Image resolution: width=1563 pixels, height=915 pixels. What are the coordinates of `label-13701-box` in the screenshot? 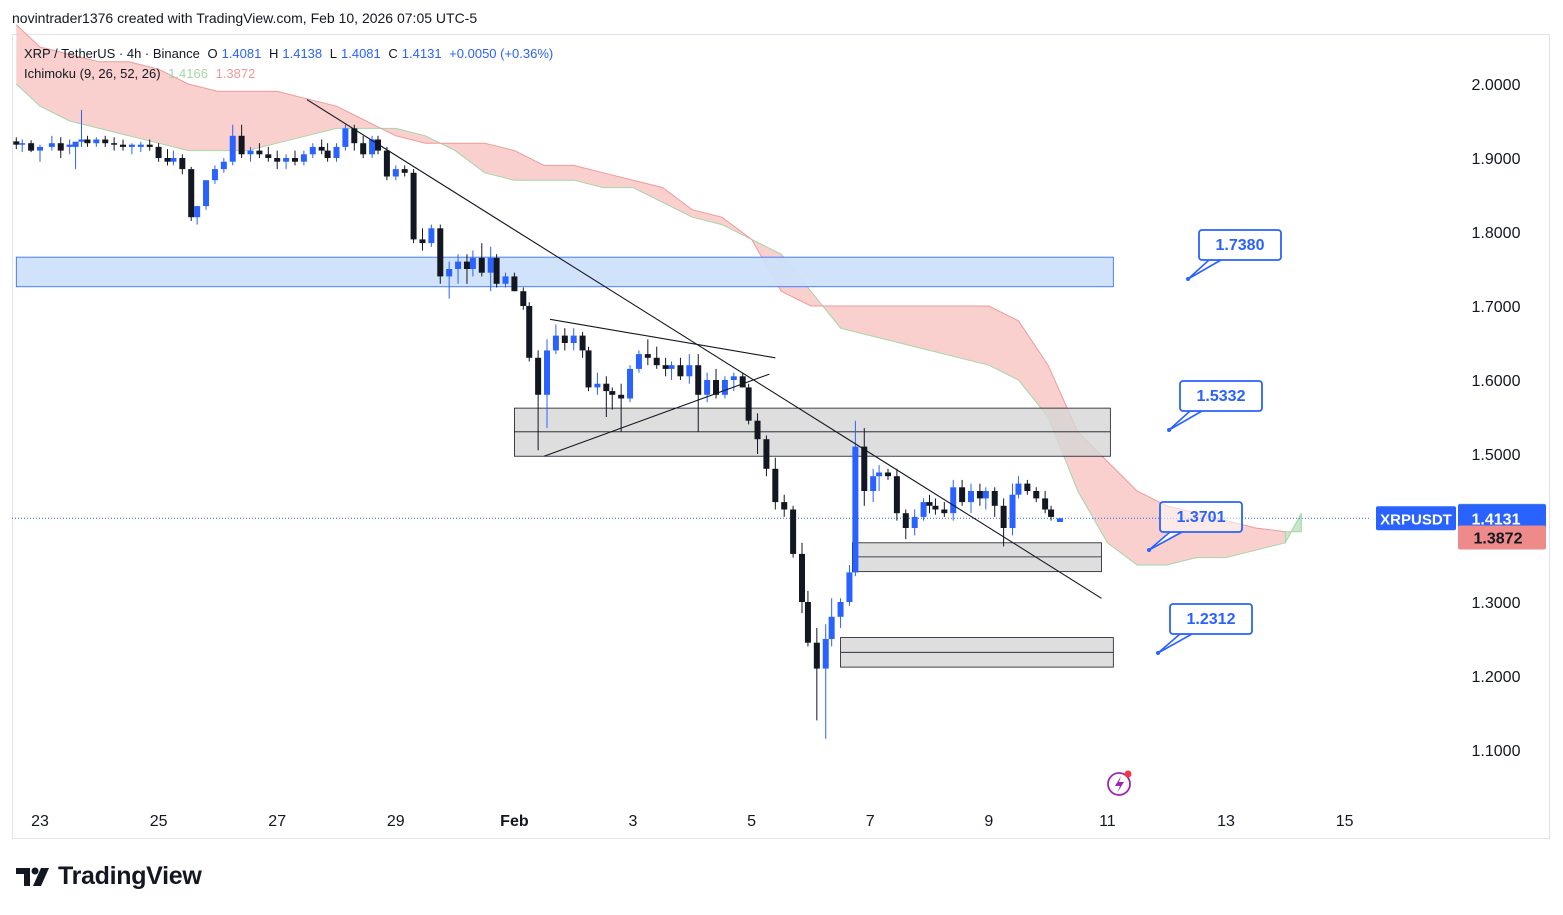 It's located at (1201, 517).